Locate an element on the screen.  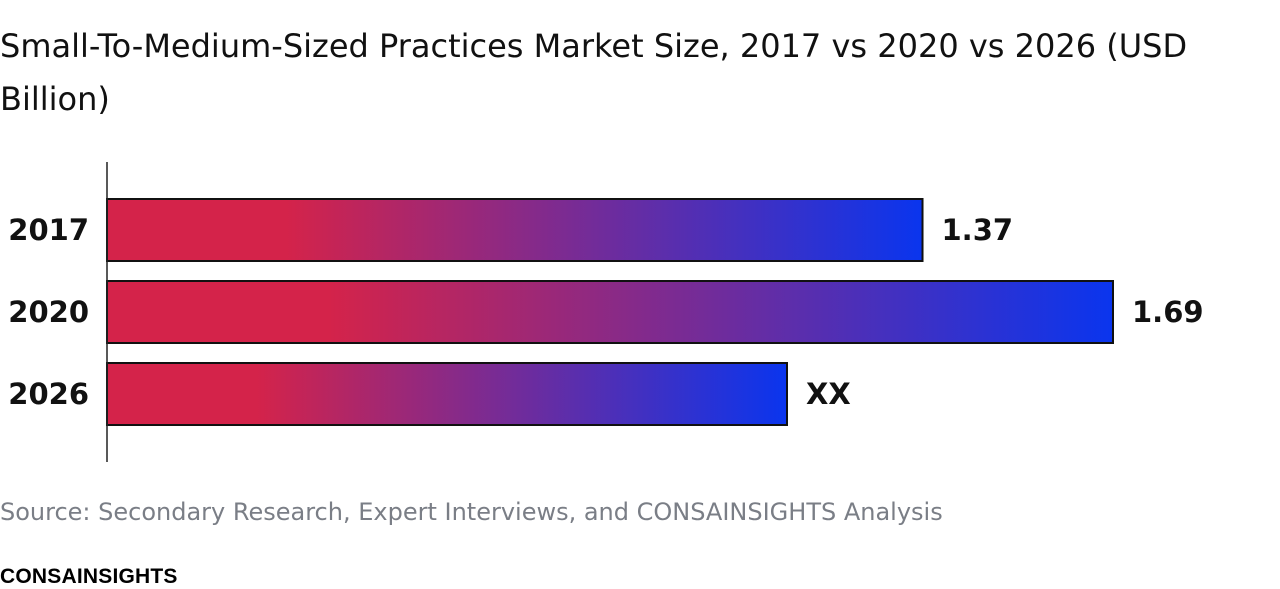
bar-2020 is located at coordinates (610, 312).